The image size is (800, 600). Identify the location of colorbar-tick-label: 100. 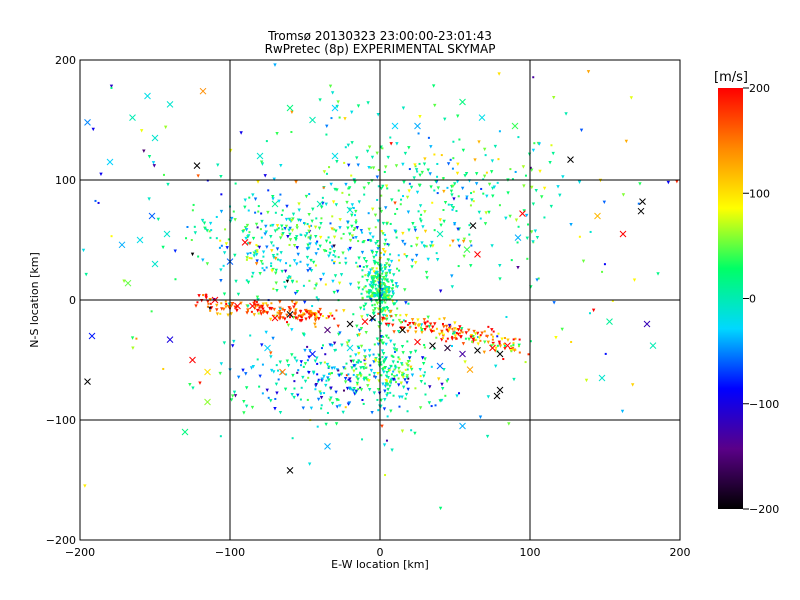
(759, 193).